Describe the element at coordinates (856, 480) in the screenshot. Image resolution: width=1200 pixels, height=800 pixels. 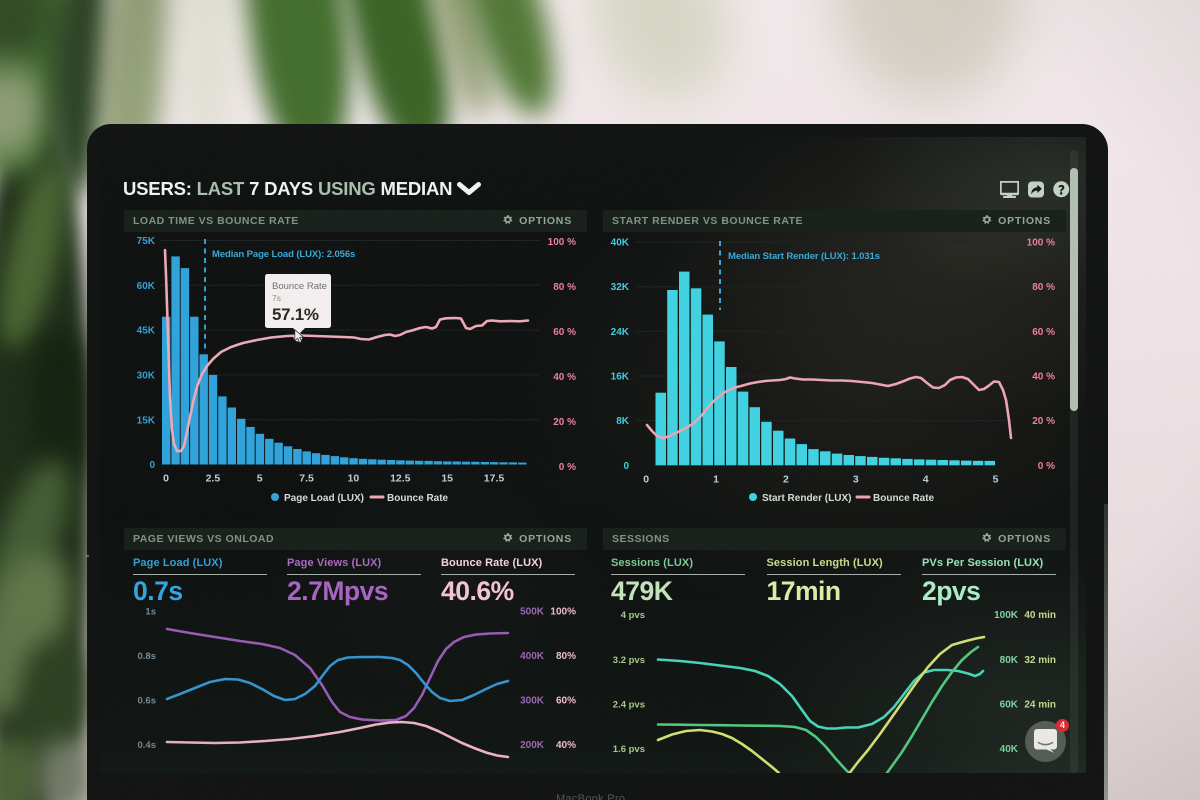
I see `svg-text: 3` at that location.